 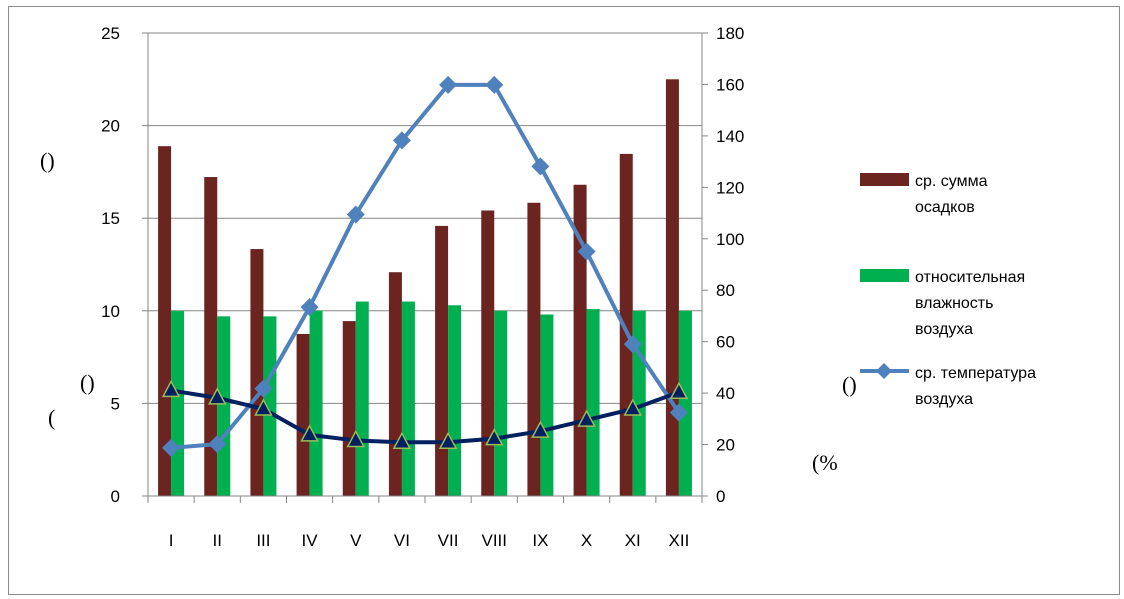 What do you see at coordinates (730, 136) in the screenshot?
I see `right-tick-label: 140` at bounding box center [730, 136].